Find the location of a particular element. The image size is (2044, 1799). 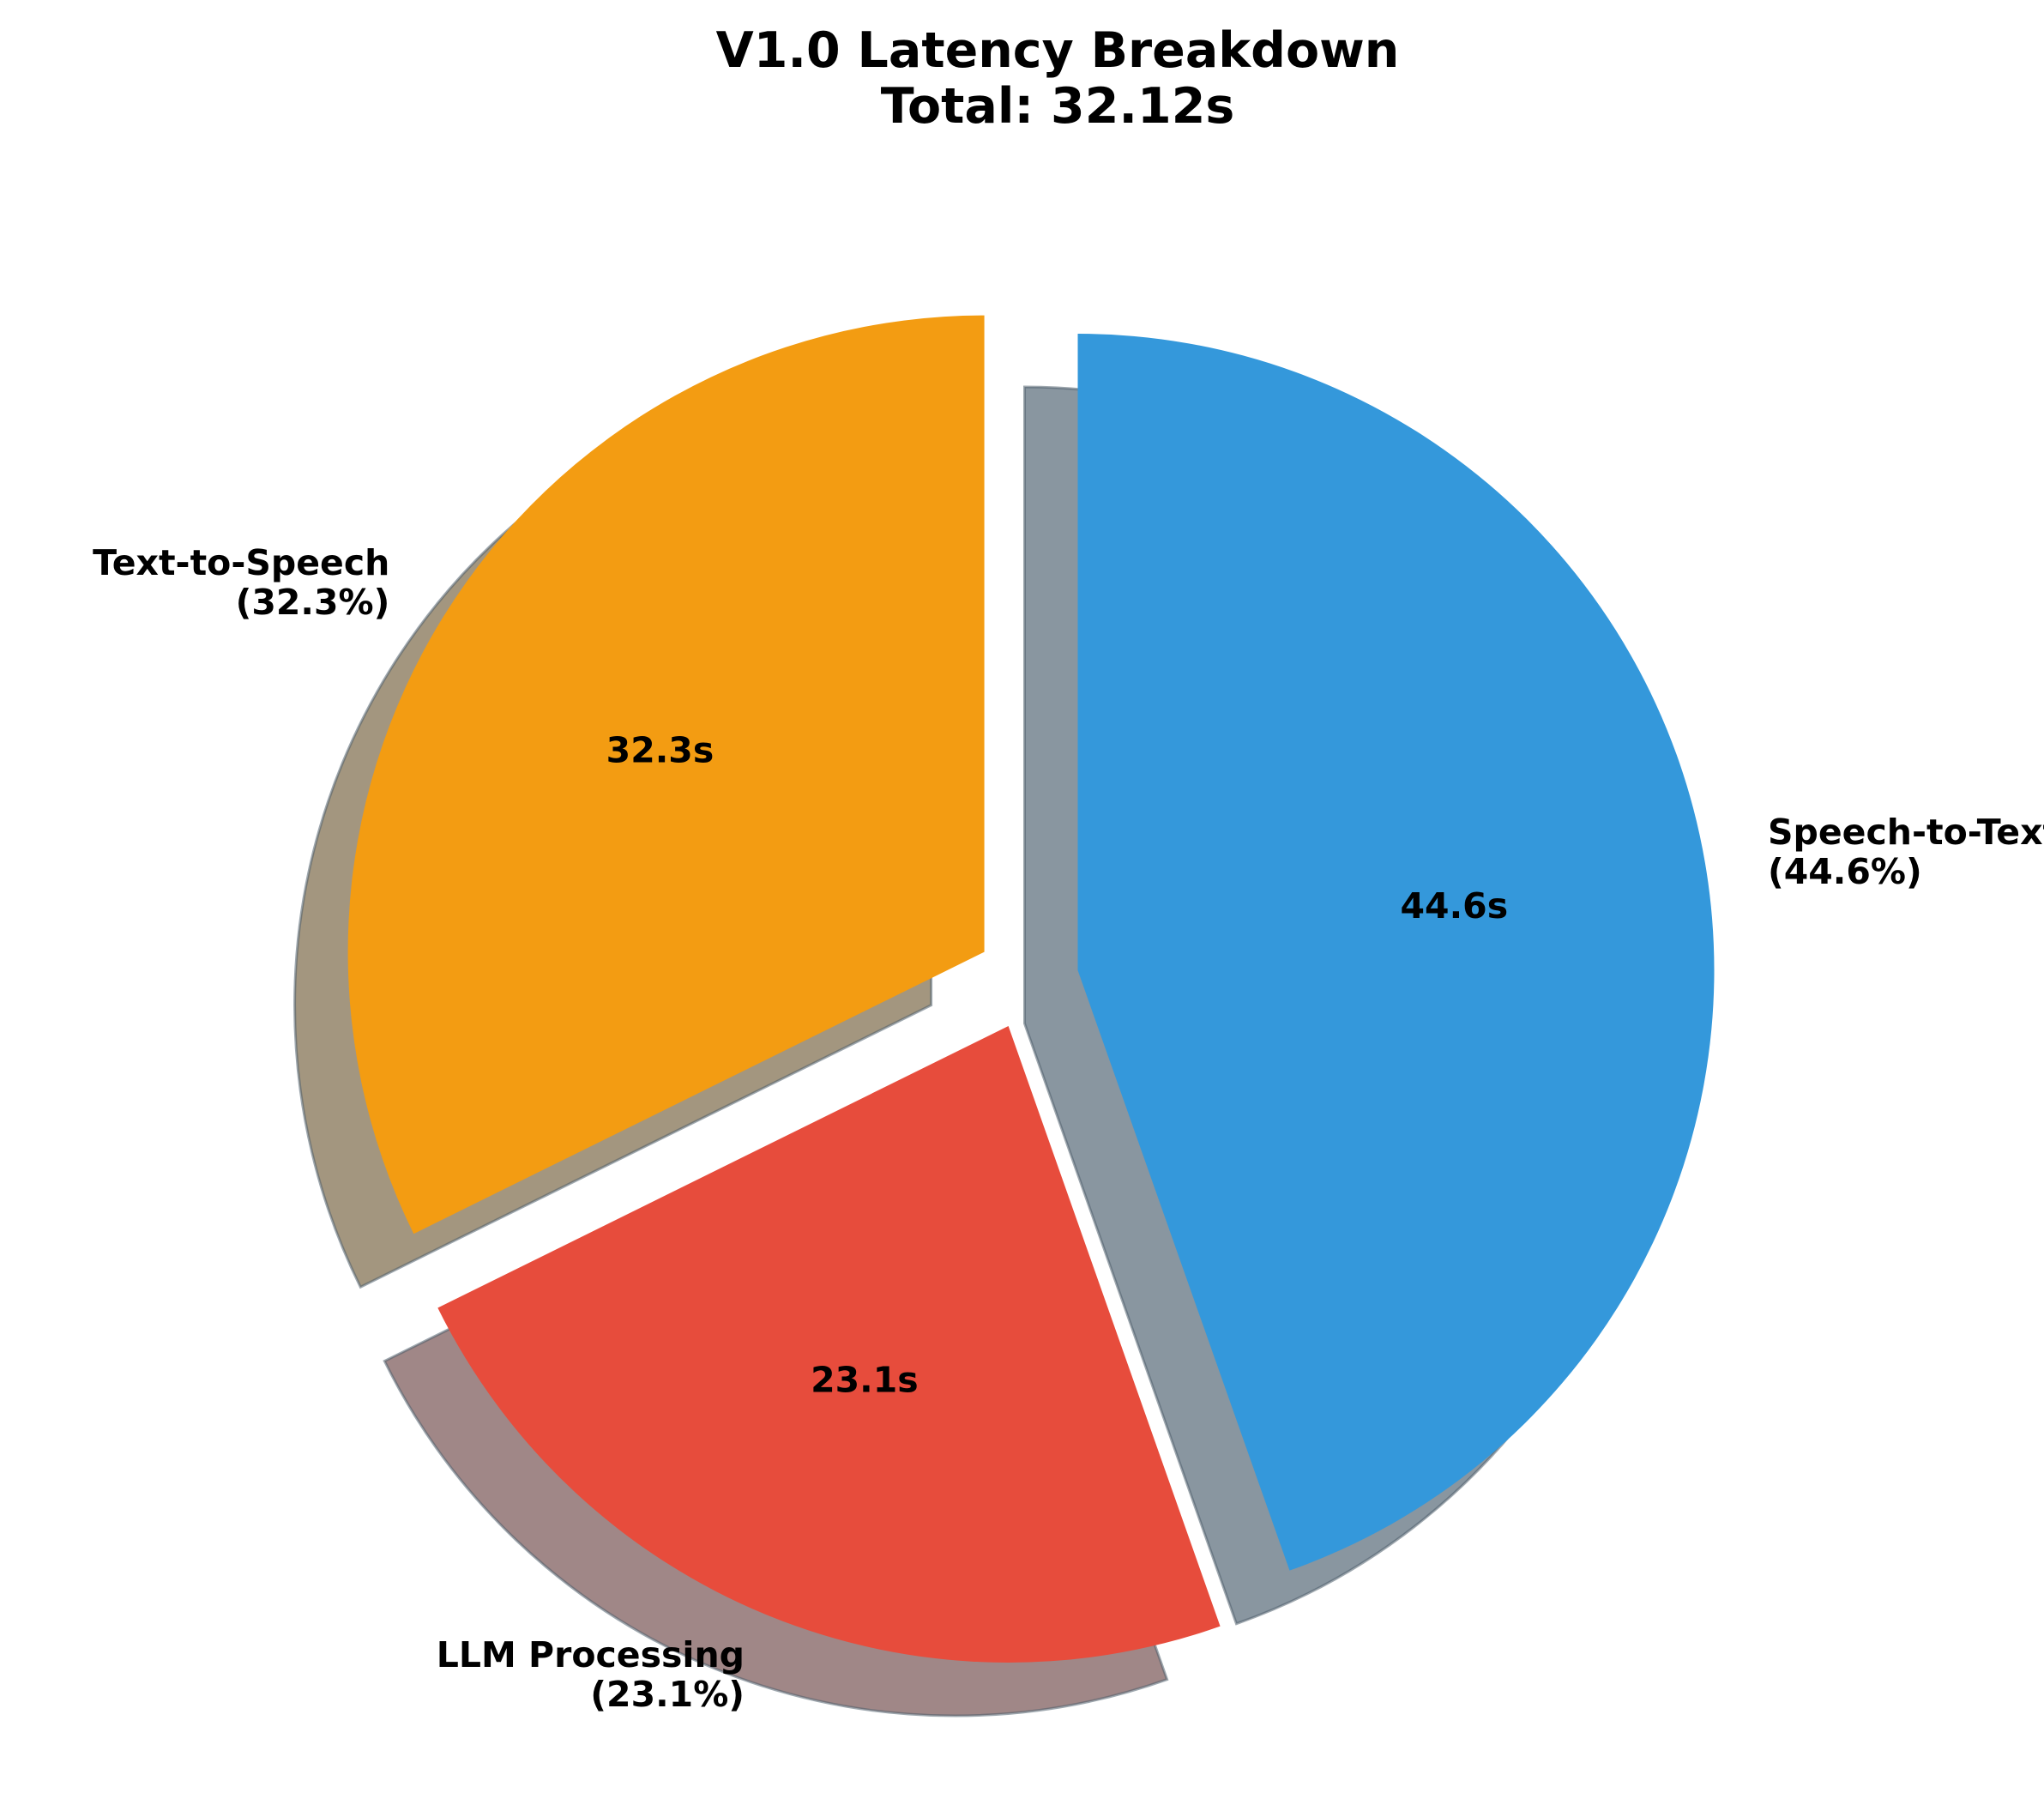

value-label-speech-to-text: 44.6s is located at coordinates (1455, 906).